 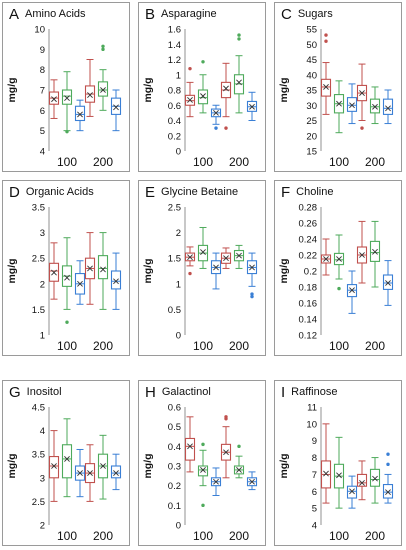 I want to click on y-tick-label: 0.26, so click(x=308, y=224).